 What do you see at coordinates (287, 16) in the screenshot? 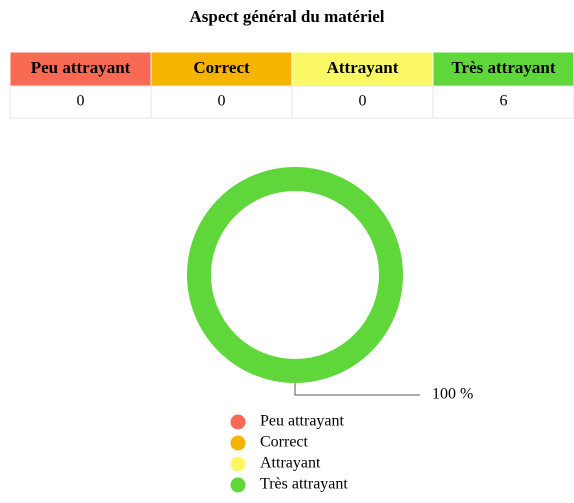
I see `page-title: Aspect général du matériel` at bounding box center [287, 16].